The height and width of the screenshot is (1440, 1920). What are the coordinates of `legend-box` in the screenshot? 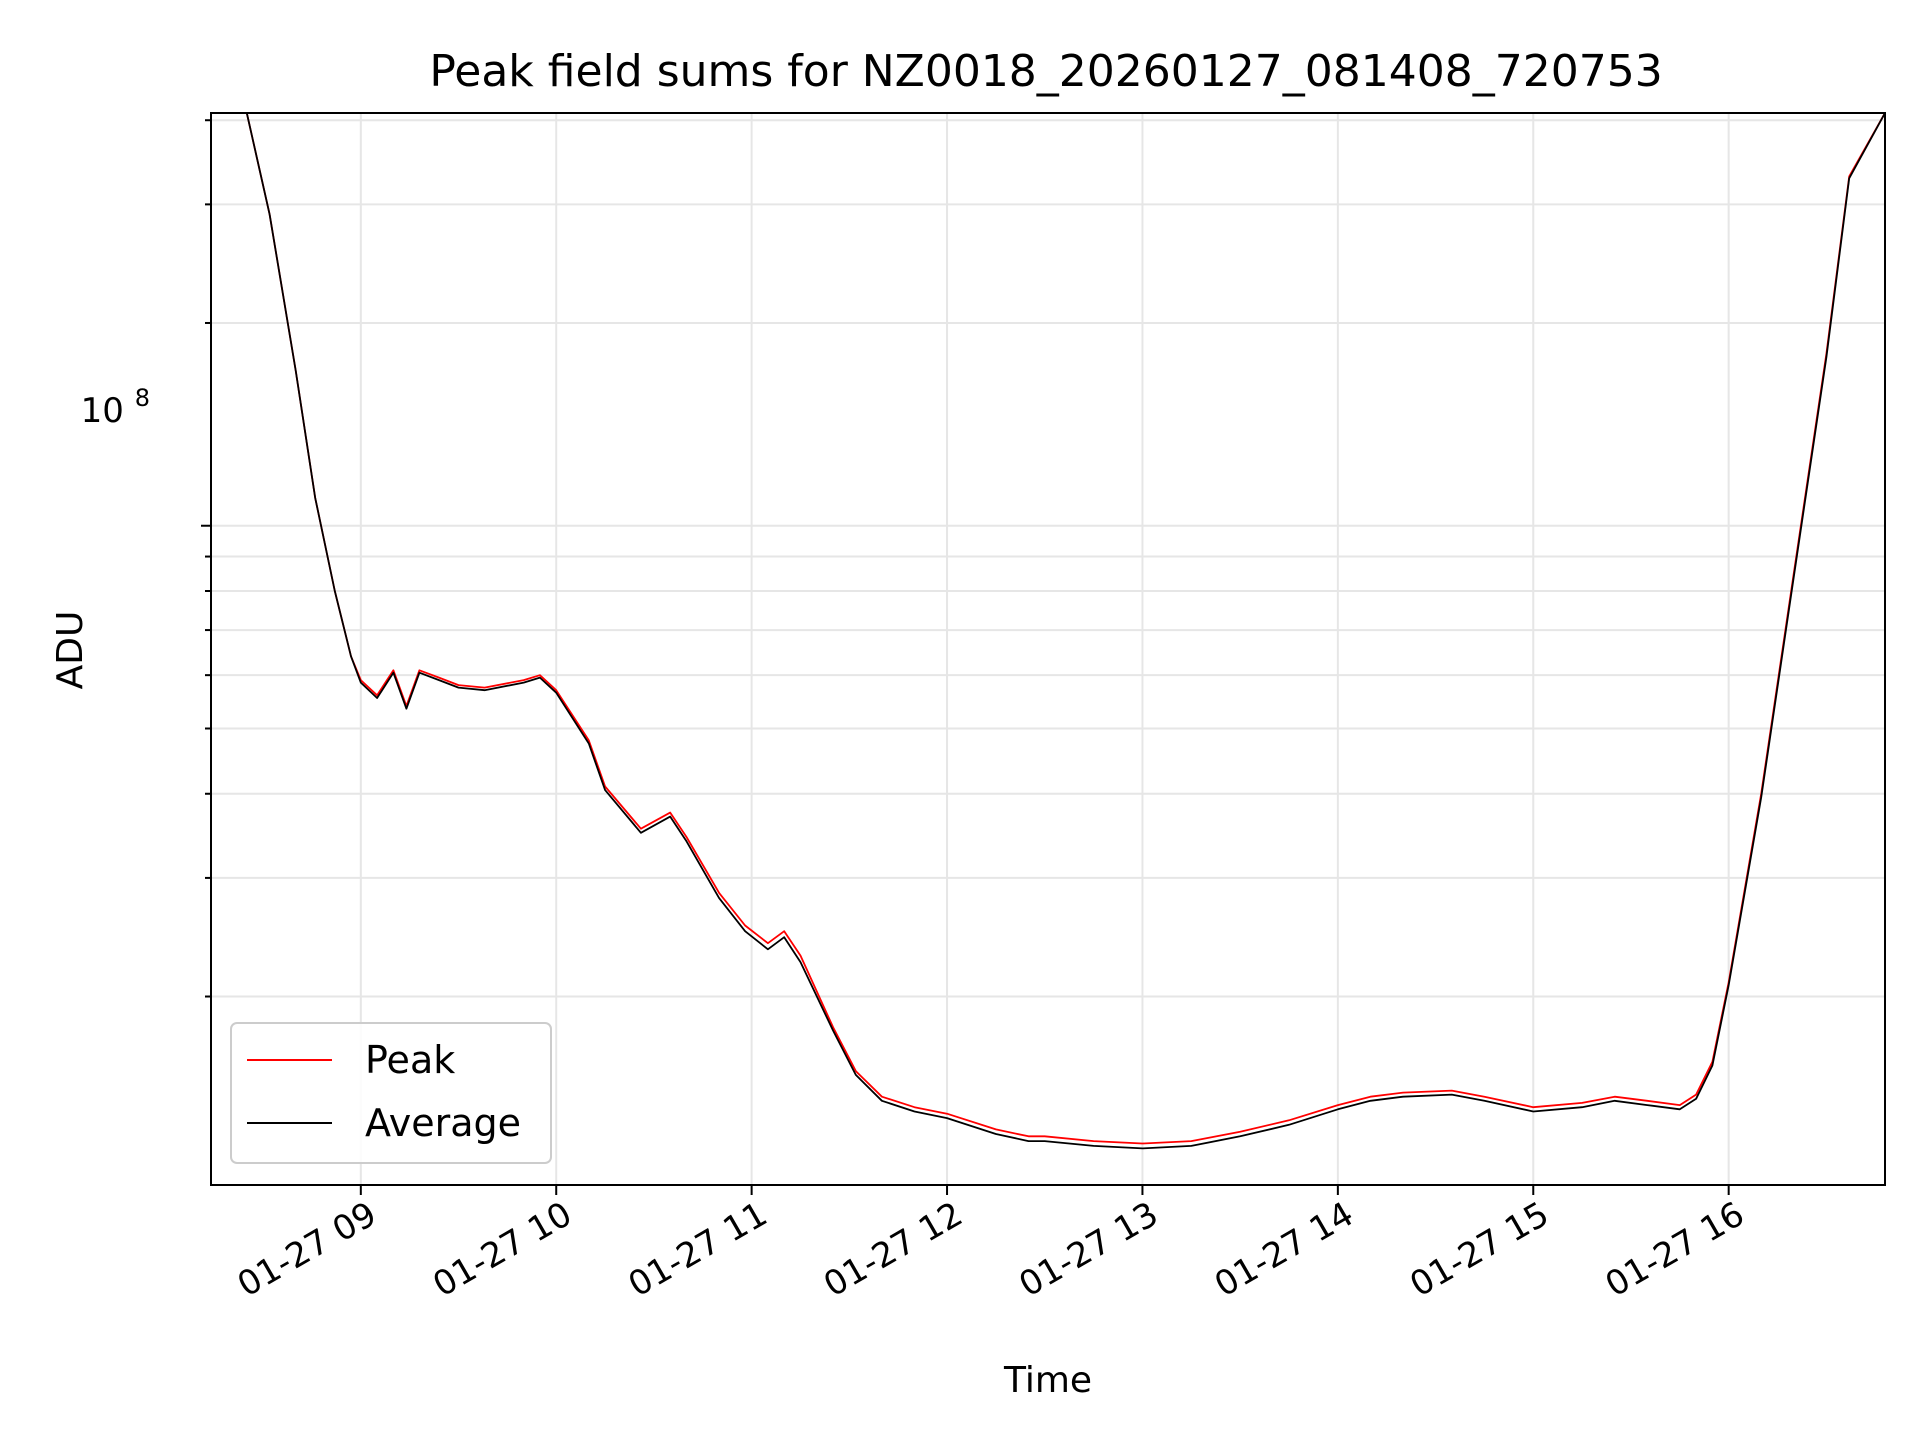 It's located at (391, 1093).